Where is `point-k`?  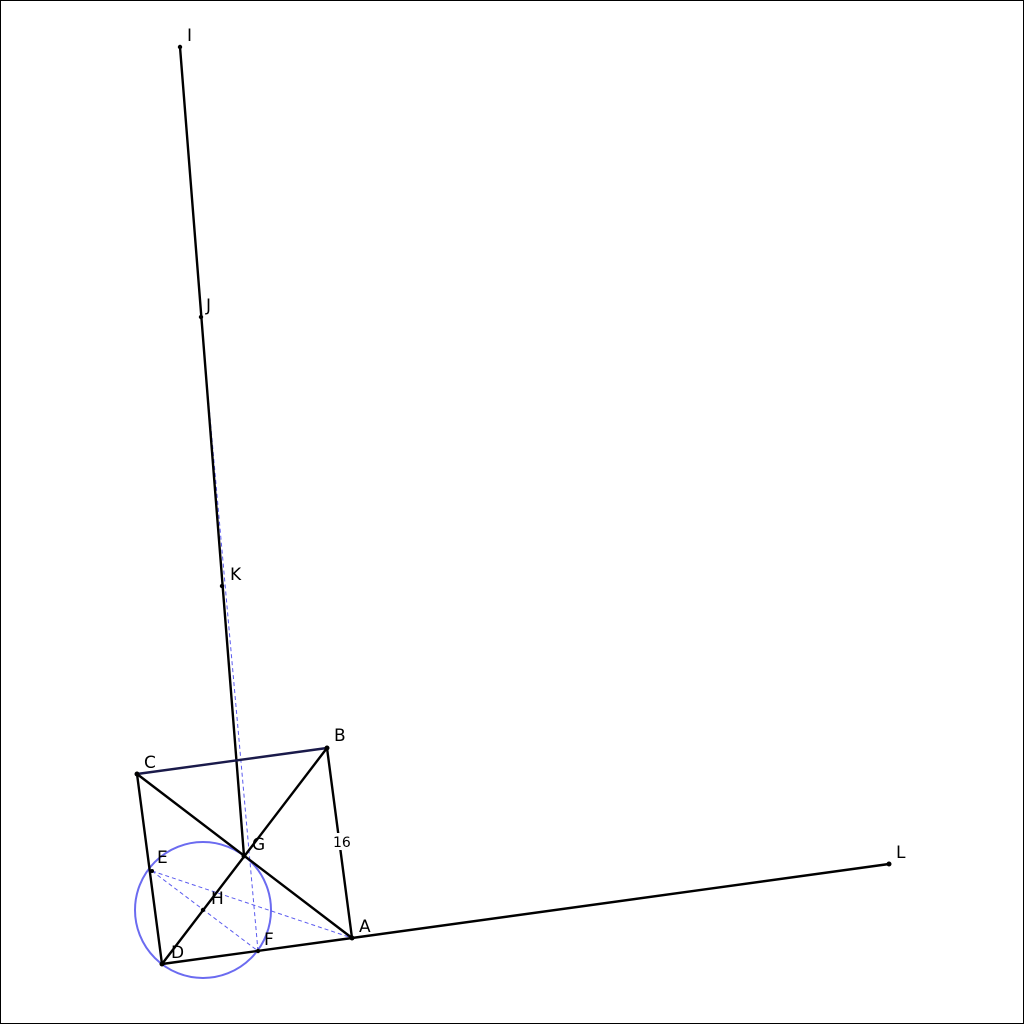
point-k is located at coordinates (222, 586).